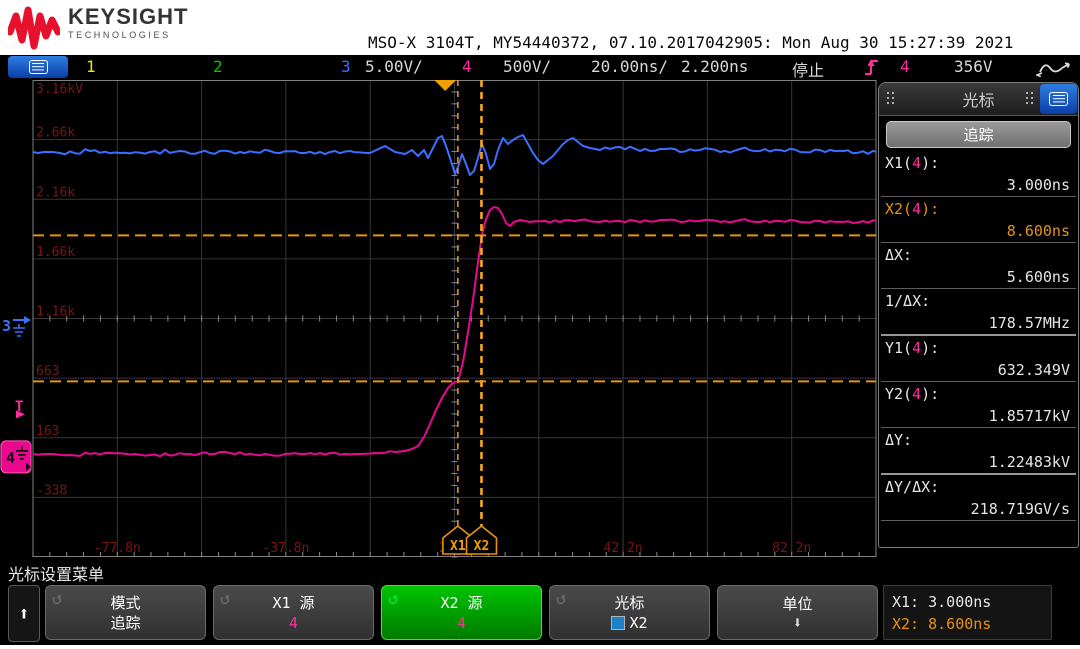 Image resolution: width=1080 pixels, height=649 pixels. What do you see at coordinates (905, 66) in the screenshot?
I see `trigger-source: 4` at bounding box center [905, 66].